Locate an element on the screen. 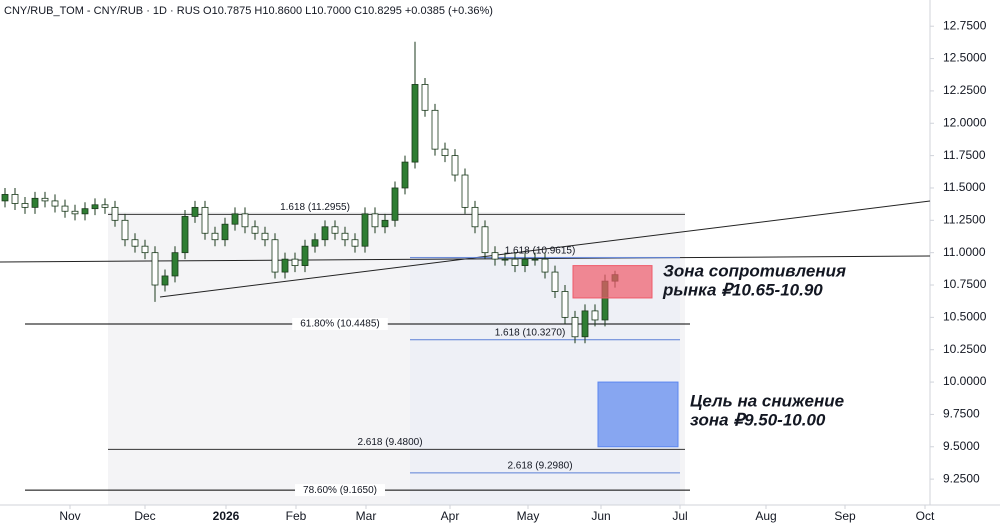 This screenshot has width=1000, height=529. trend-line is located at coordinates (545, 249).